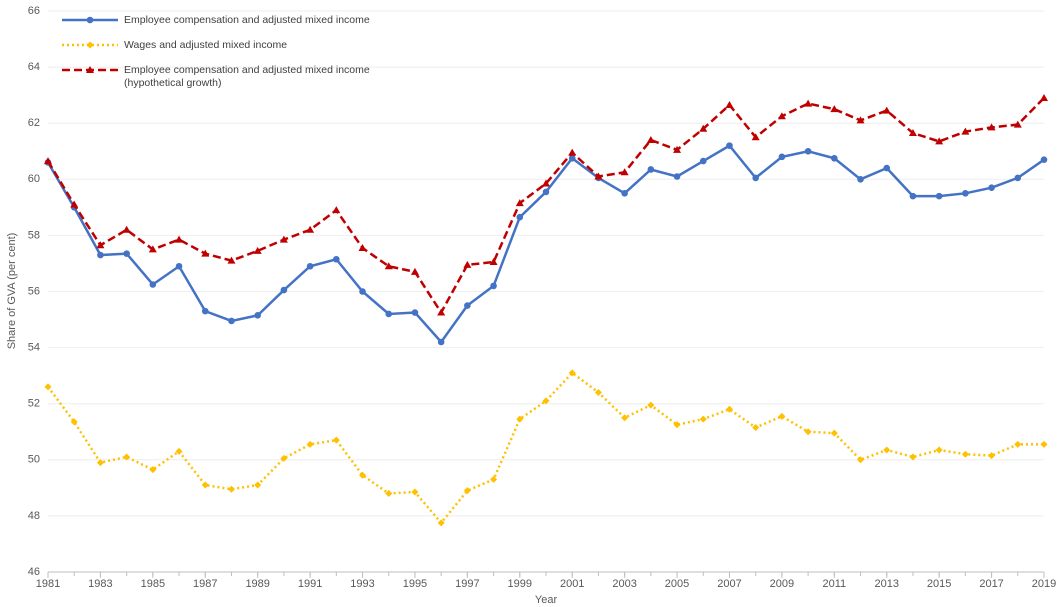 This screenshot has height=607, width=1059. I want to click on y-tick-label: 66, so click(34, 11).